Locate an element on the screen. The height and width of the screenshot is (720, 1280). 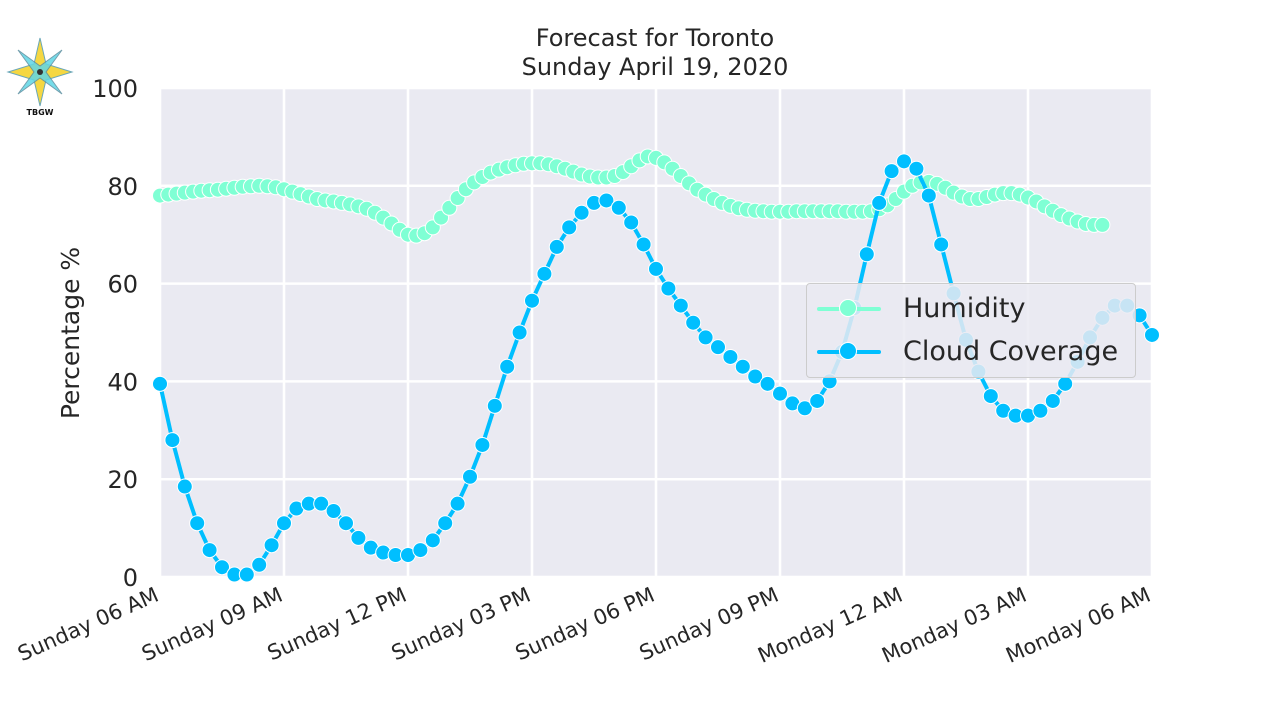
x-tick-label: Sunday 06 PM is located at coordinates (585, 624).